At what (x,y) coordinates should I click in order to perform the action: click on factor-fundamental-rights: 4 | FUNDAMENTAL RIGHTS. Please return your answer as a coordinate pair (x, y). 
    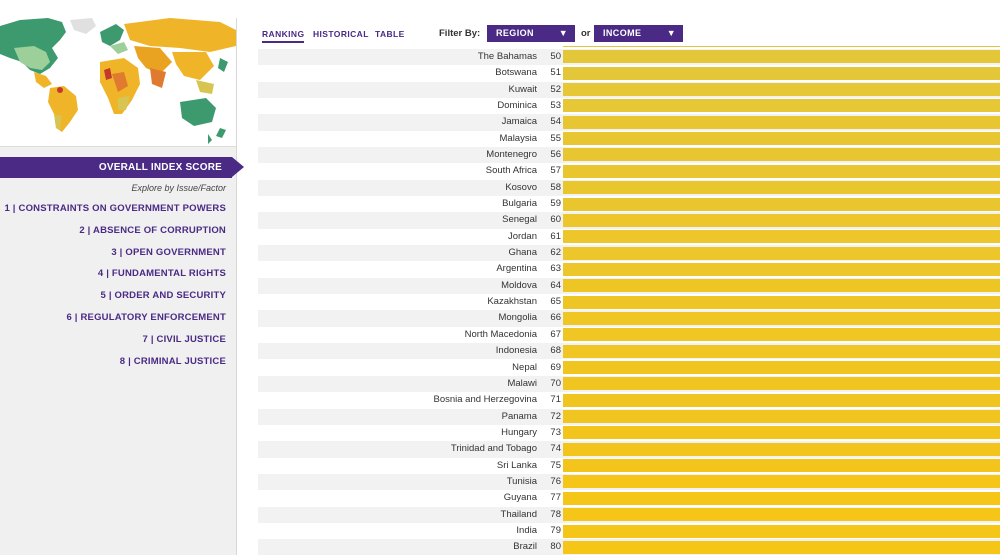
    Looking at the image, I should click on (161, 274).